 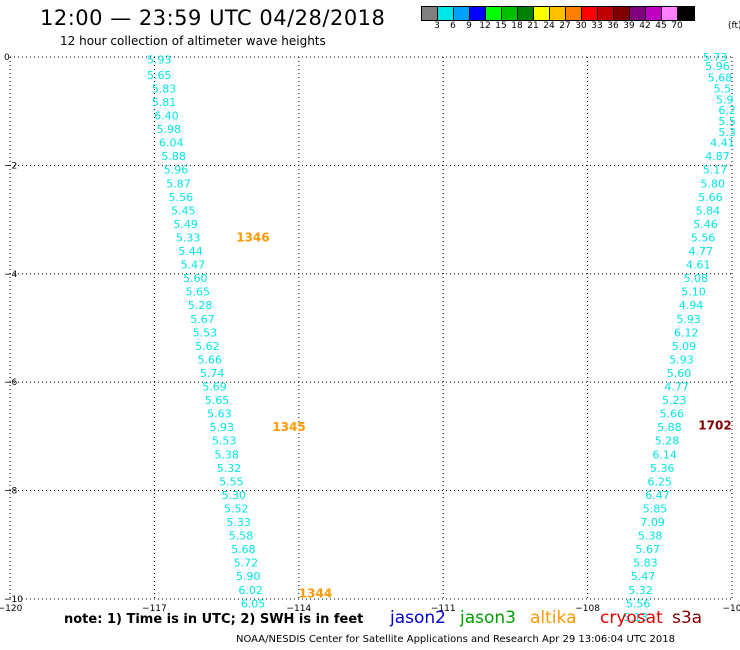 What do you see at coordinates (501, 26) in the screenshot?
I see `legend-label: 15` at bounding box center [501, 26].